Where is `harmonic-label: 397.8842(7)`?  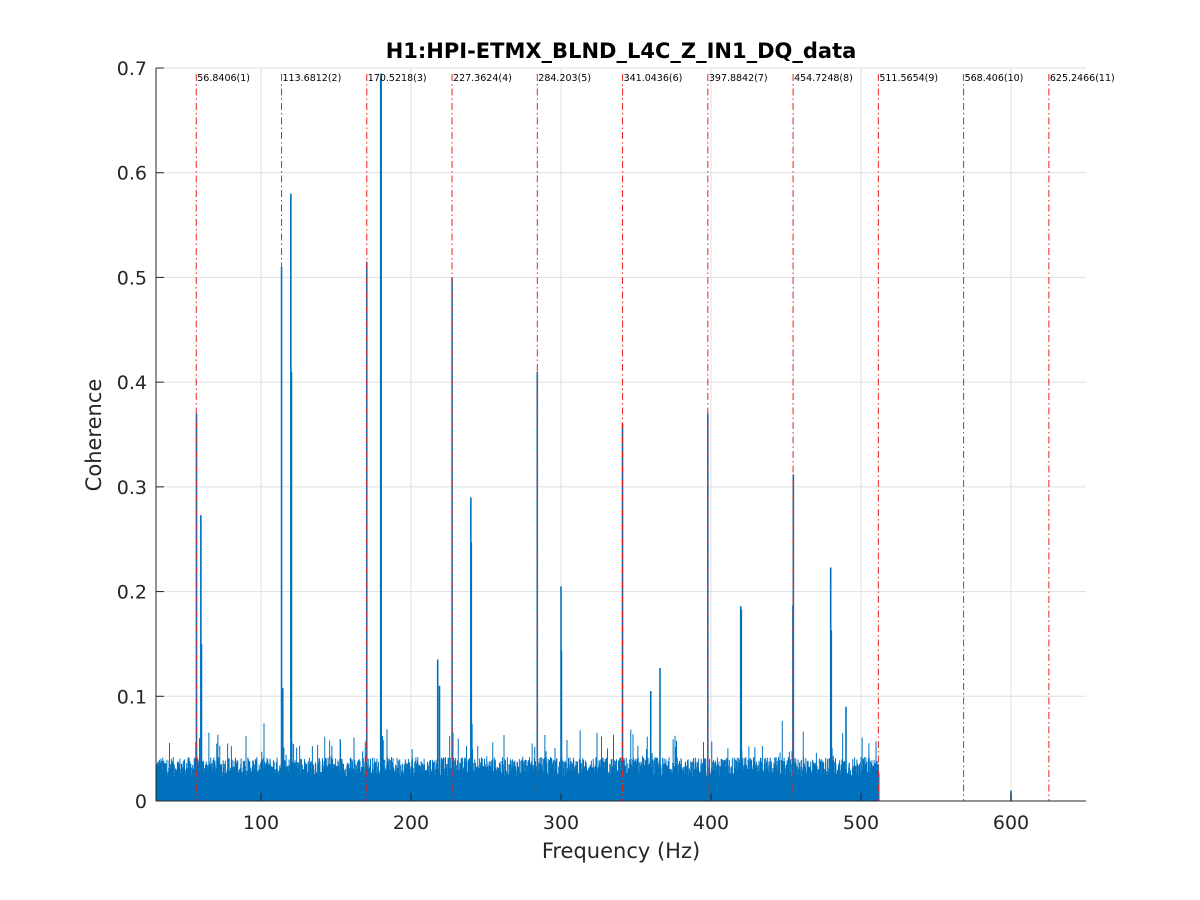 harmonic-label: 397.8842(7) is located at coordinates (738, 78).